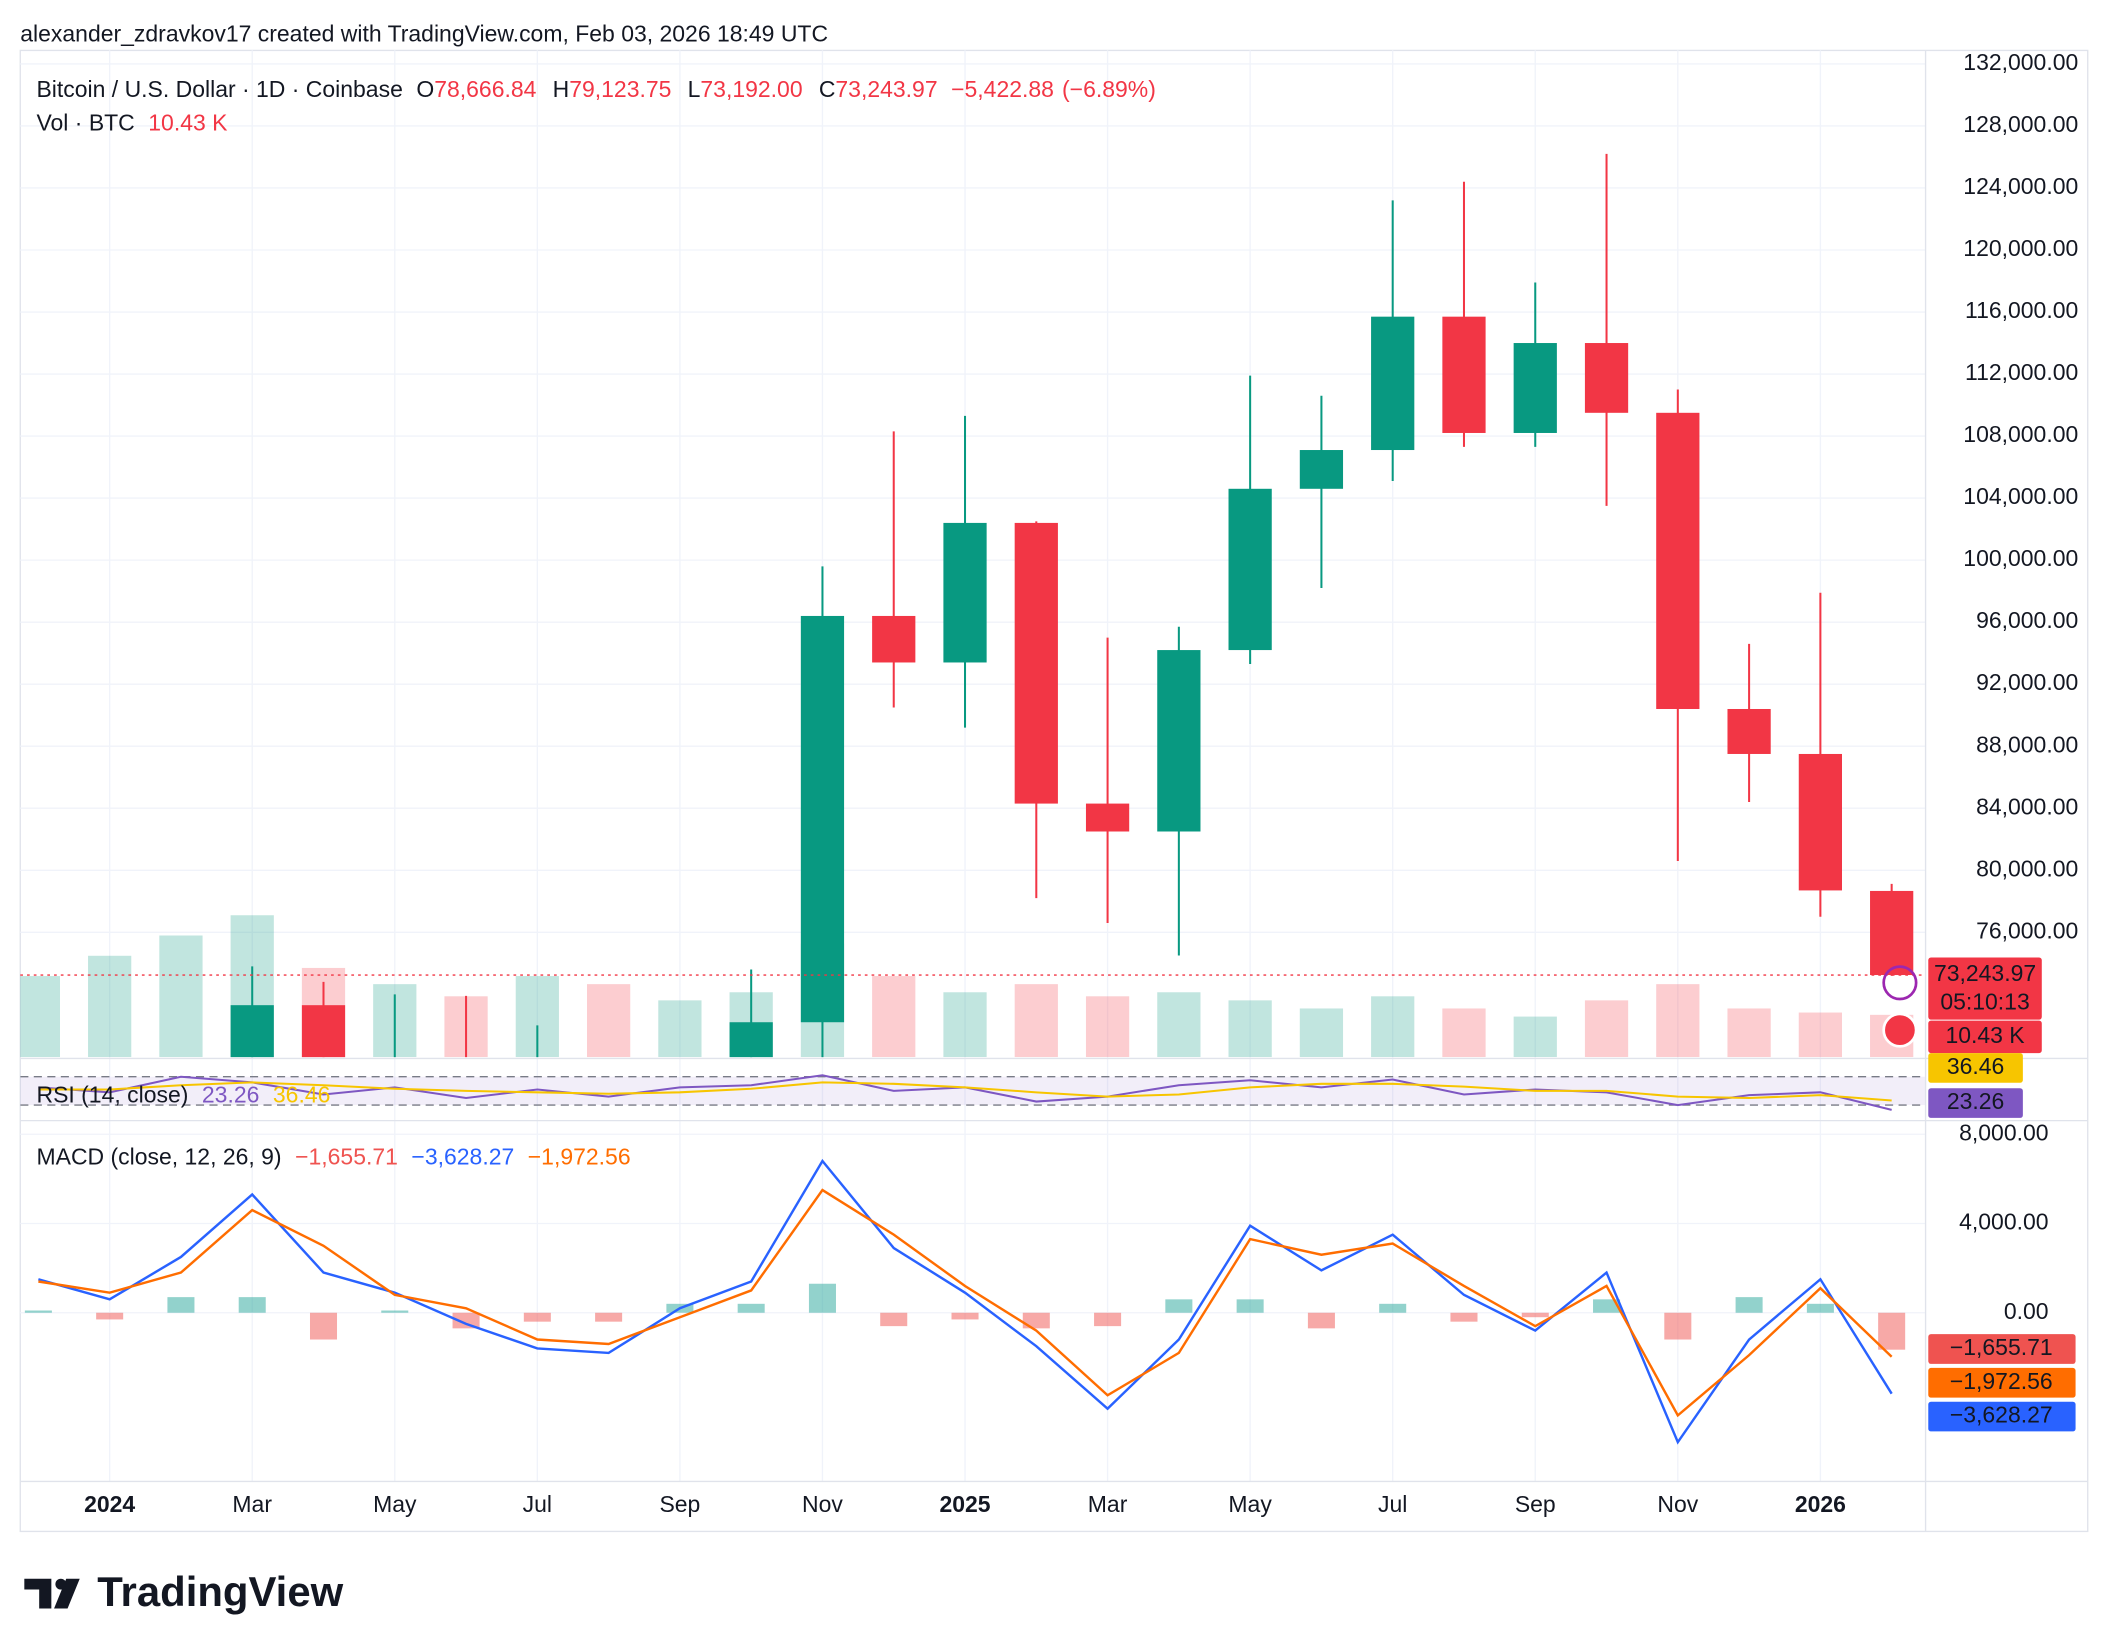 This screenshot has width=2108, height=1644. What do you see at coordinates (425, 89) in the screenshot?
I see `ohlc-key: O` at bounding box center [425, 89].